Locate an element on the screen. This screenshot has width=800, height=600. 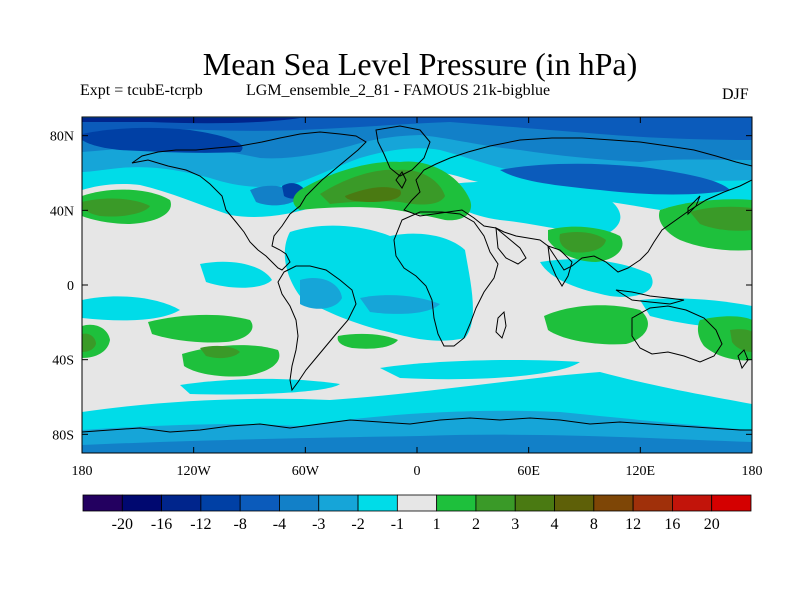
colorbar-label: -20 is located at coordinates (122, 524).